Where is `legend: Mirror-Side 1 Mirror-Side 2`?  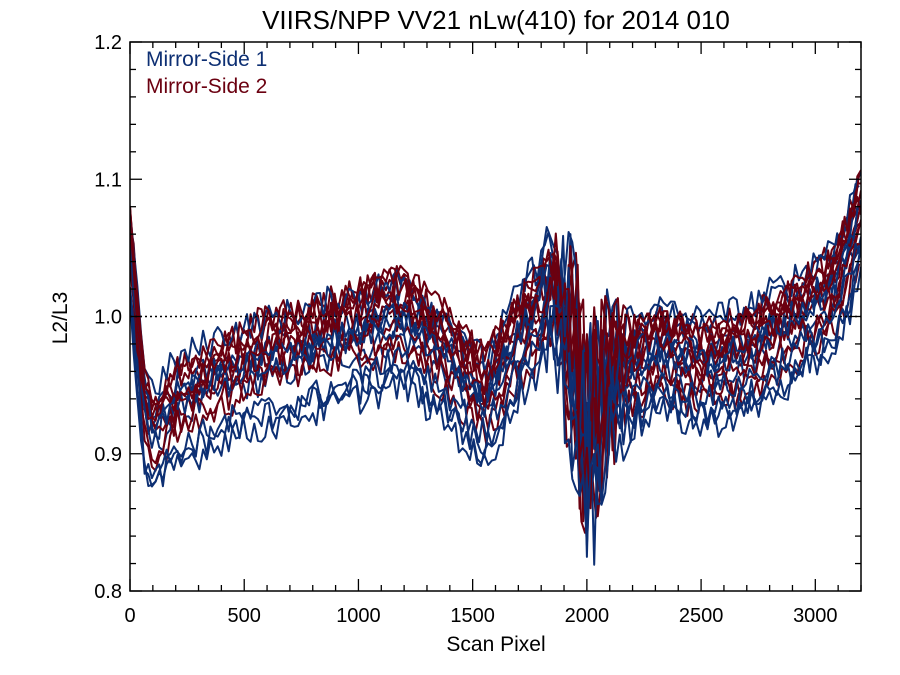
legend: Mirror-Side 1 Mirror-Side 2 is located at coordinates (206, 73).